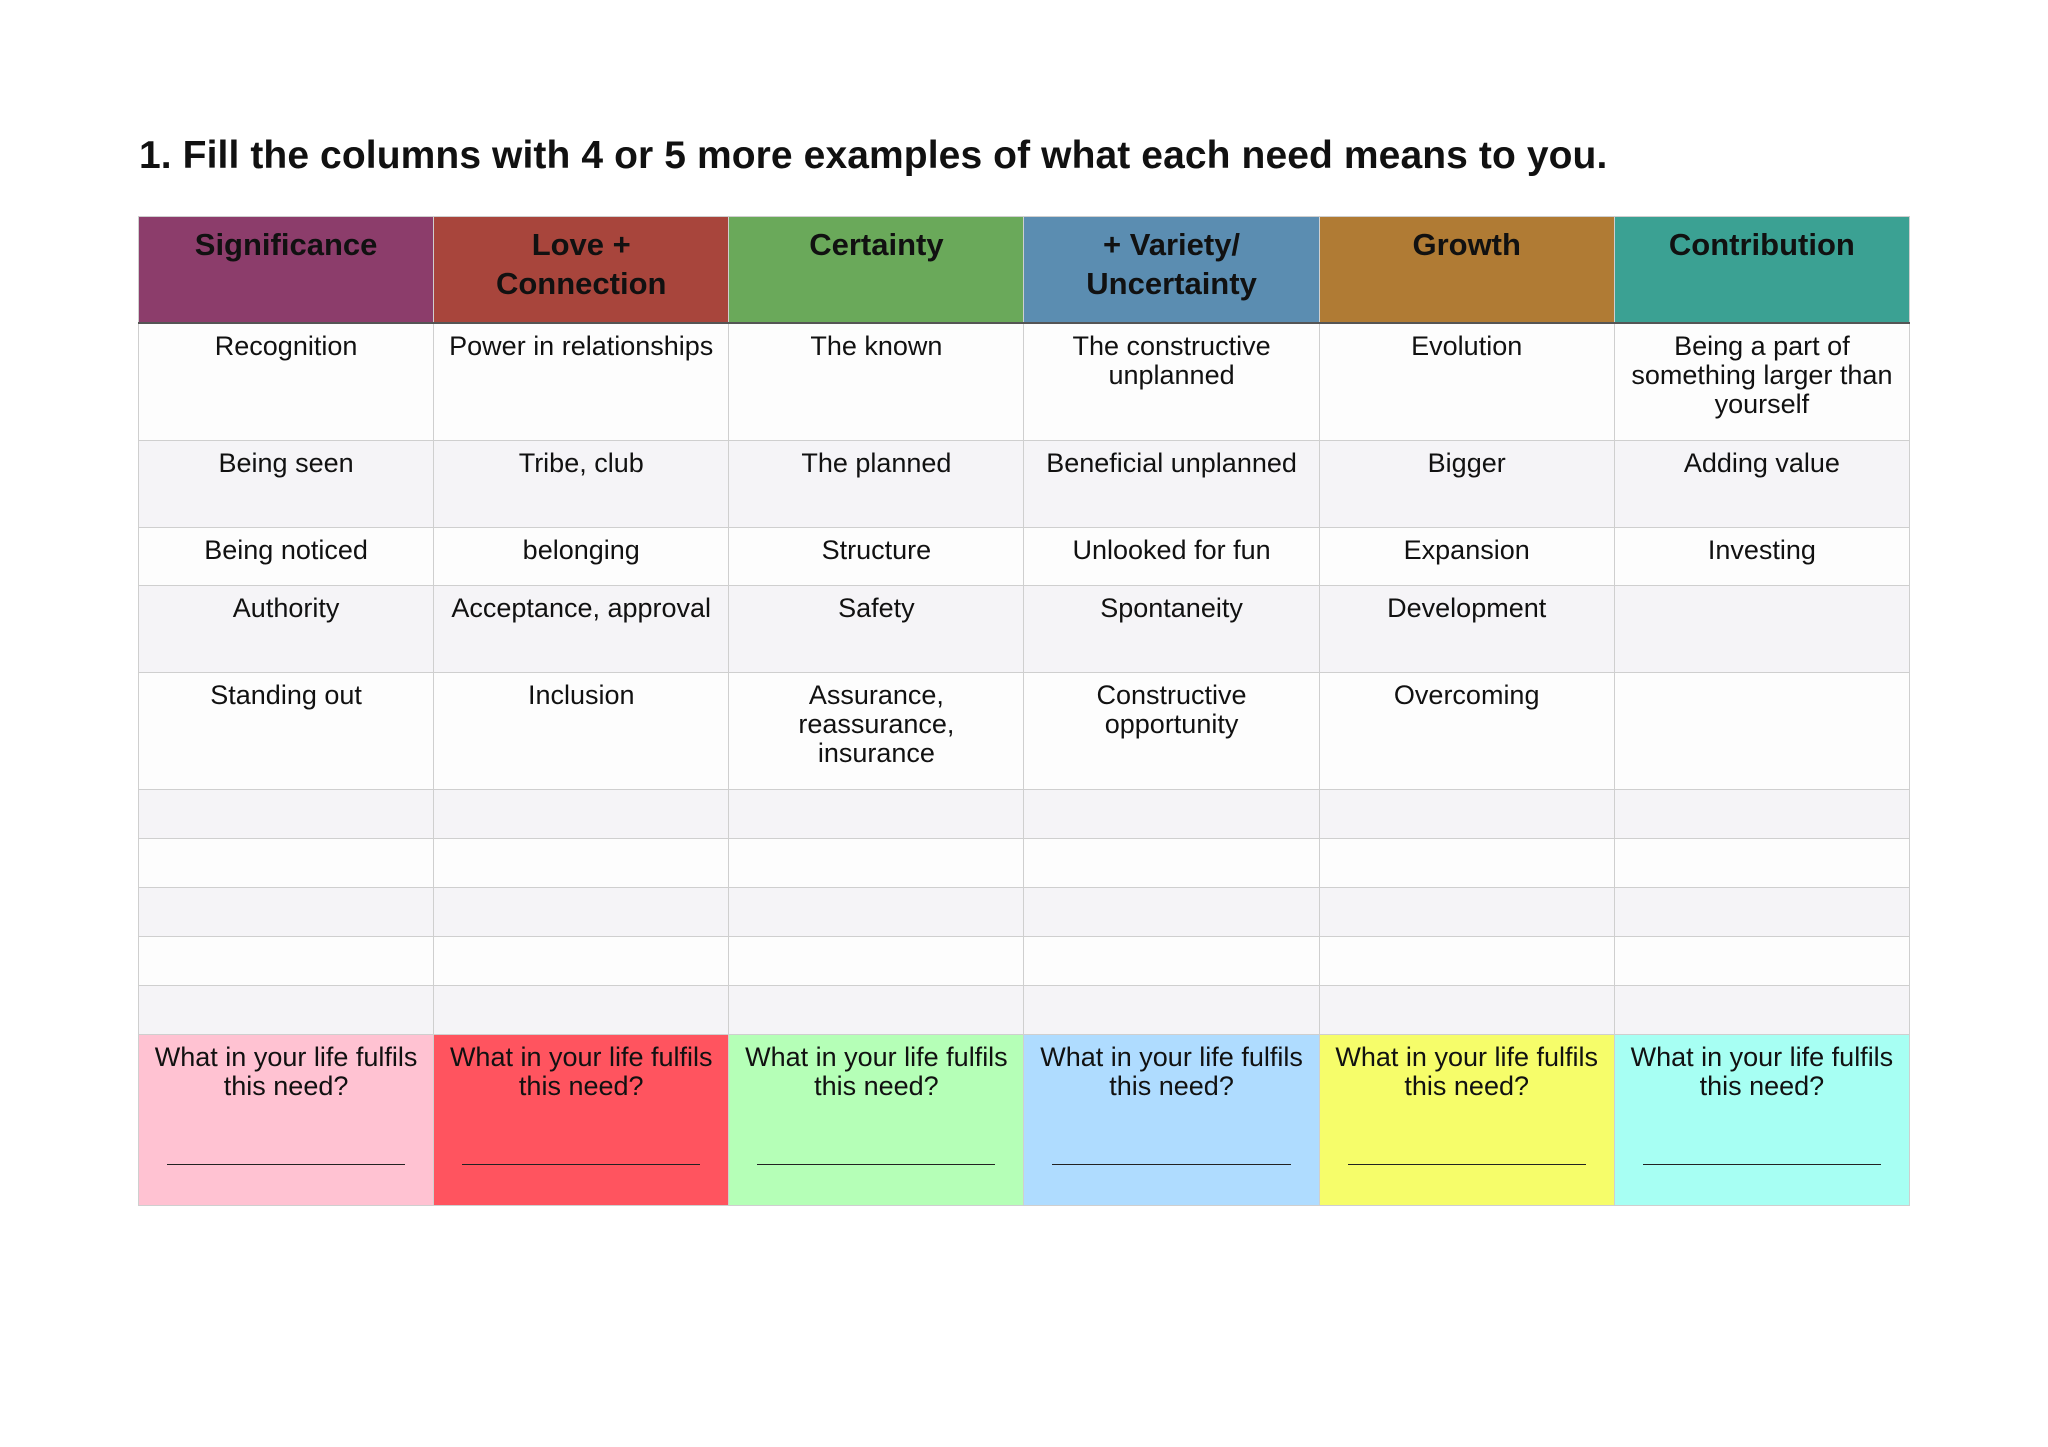 The width and height of the screenshot is (2048, 1447). I want to click on example-cell: Authority, so click(286, 629).